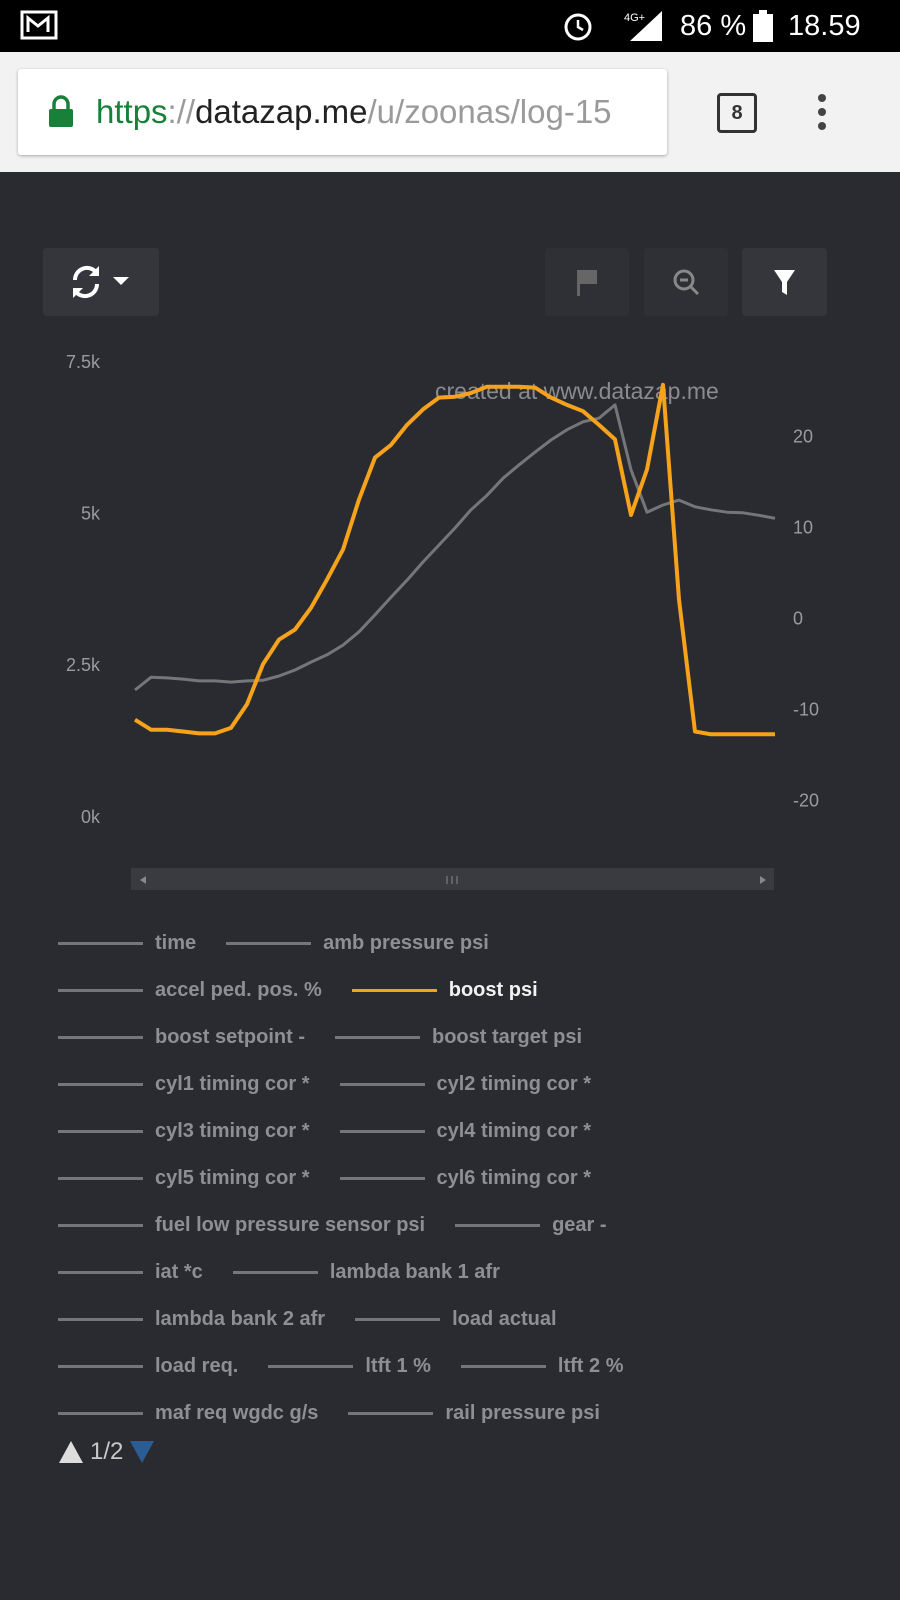 The height and width of the screenshot is (1600, 900). Describe the element at coordinates (634, 18) in the screenshot. I see `svg-text: 4G+` at that location.